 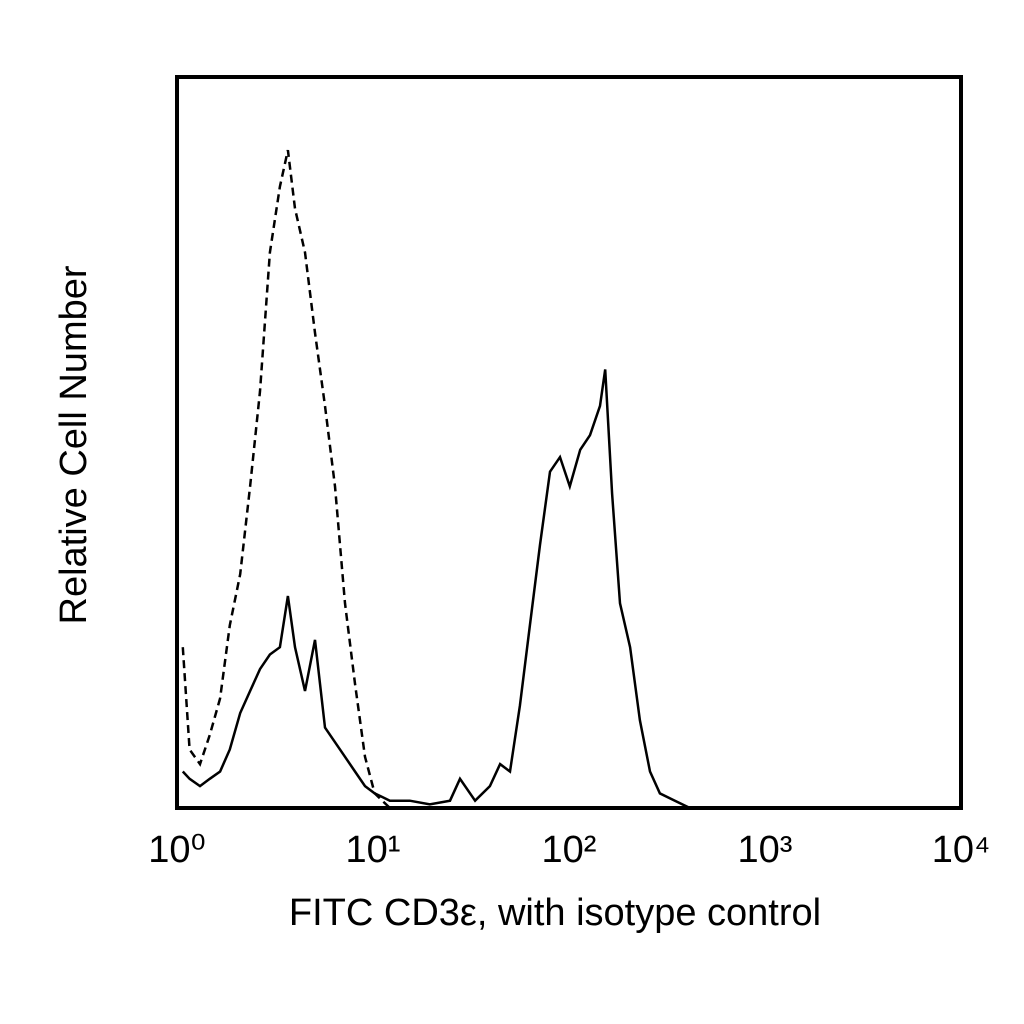 I want to click on x-tick-label: 10⁰, so click(x=177, y=850).